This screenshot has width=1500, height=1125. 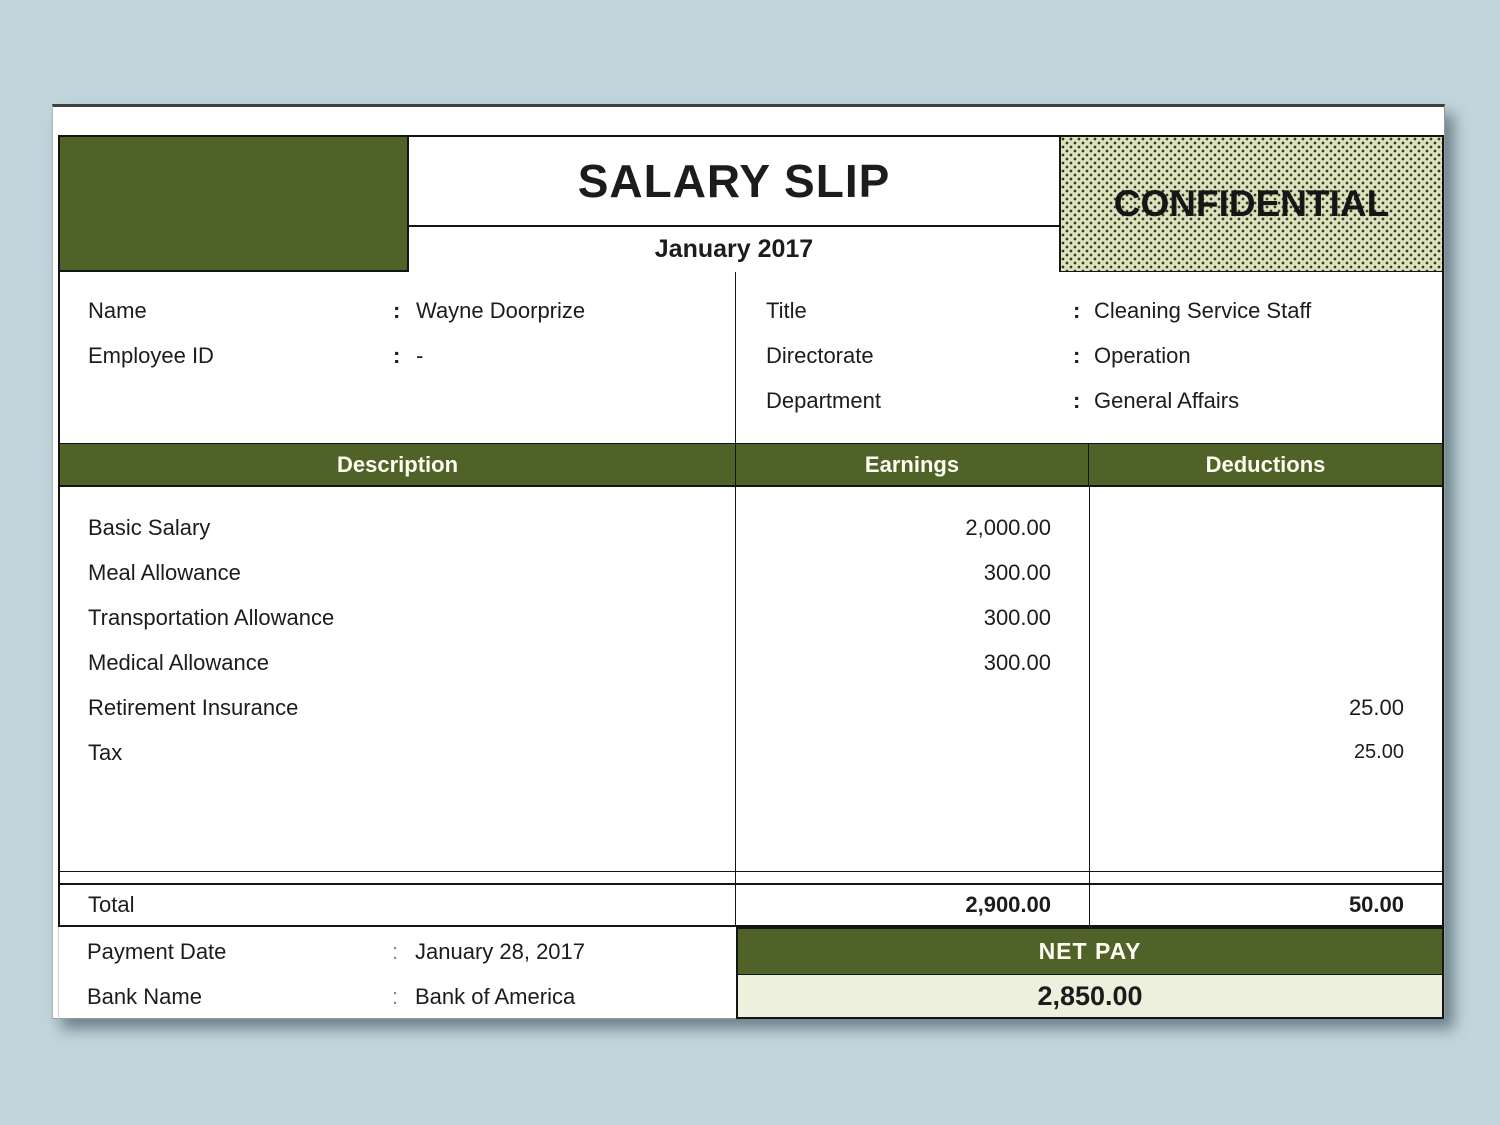 What do you see at coordinates (397, 905) in the screenshot?
I see `total-label: Total` at bounding box center [397, 905].